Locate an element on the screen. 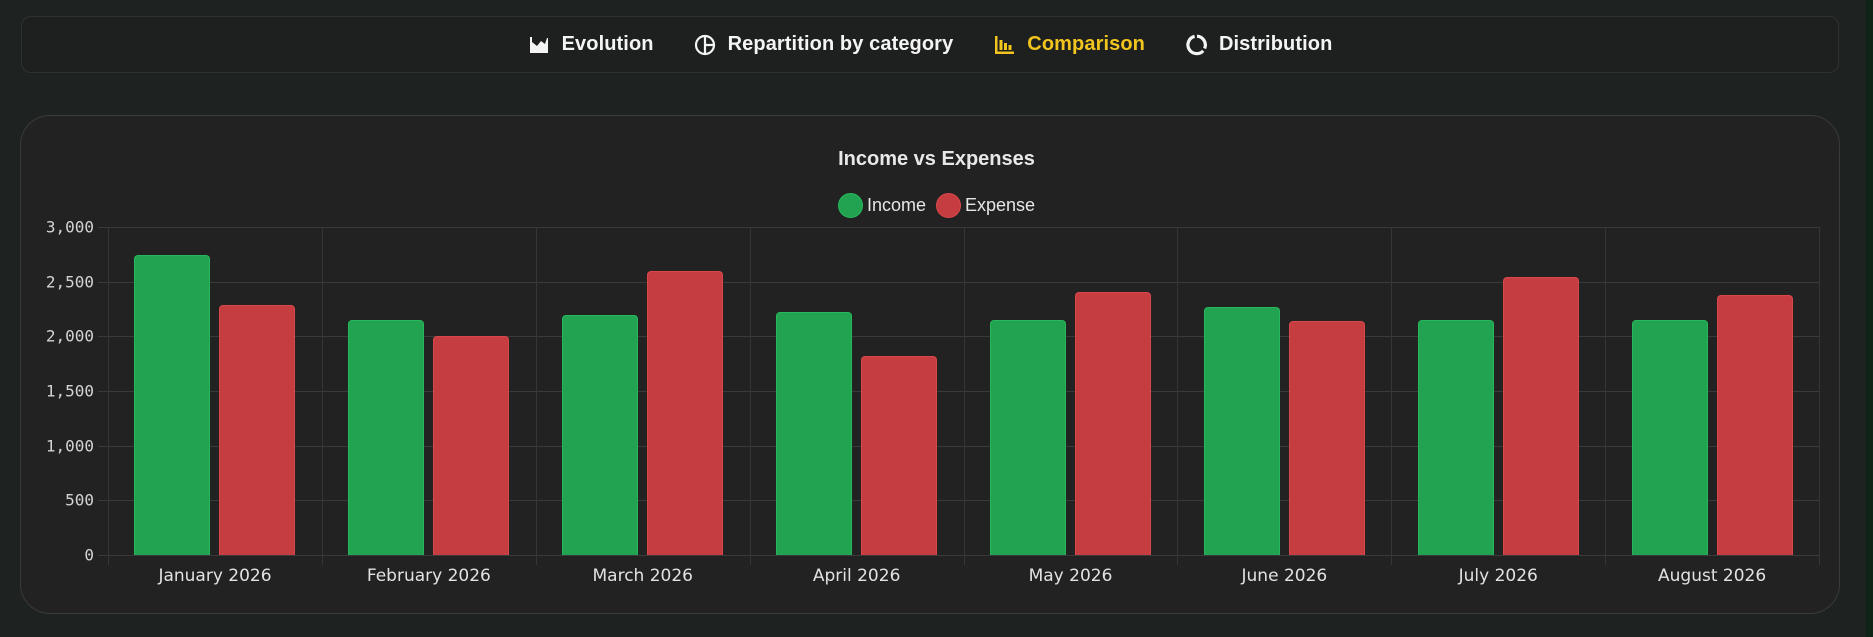 Image resolution: width=1873 pixels, height=637 pixels. legend-item-income: Income is located at coordinates (881, 205).